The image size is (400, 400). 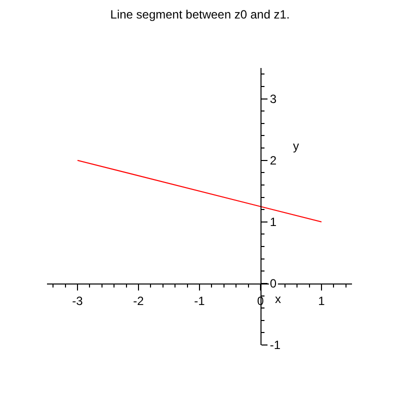 What do you see at coordinates (138, 301) in the screenshot?
I see `x-tick-label: -2` at bounding box center [138, 301].